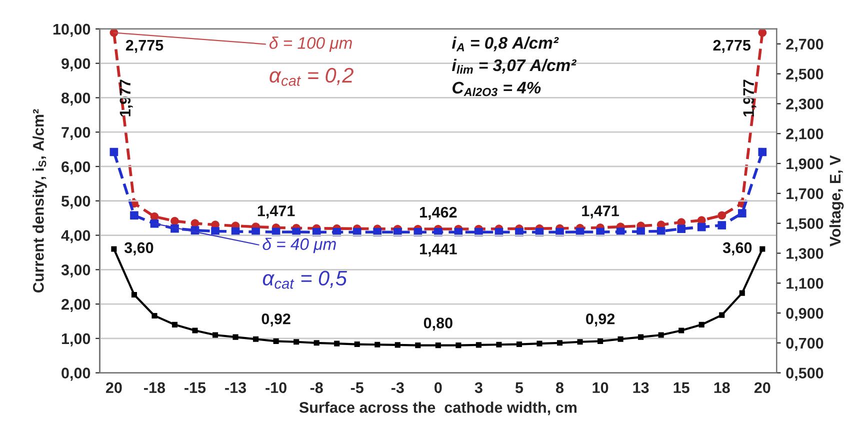  Describe the element at coordinates (722, 388) in the screenshot. I see `x-tick-label: 18` at that location.